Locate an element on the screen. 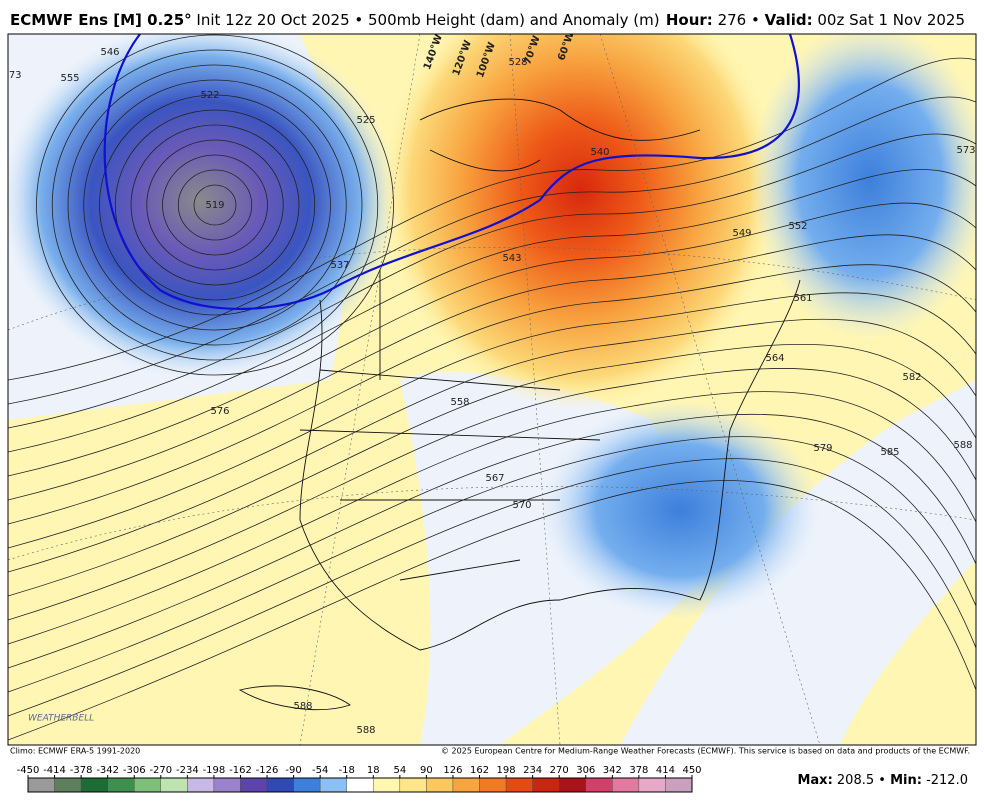  contour-label: 540 is located at coordinates (599, 152).